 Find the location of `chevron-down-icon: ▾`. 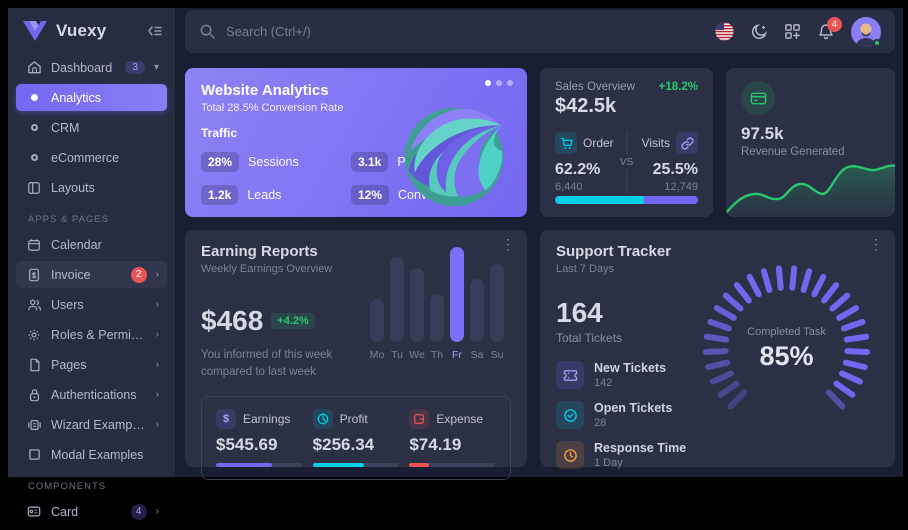

chevron-down-icon: ▾ is located at coordinates (156, 67).